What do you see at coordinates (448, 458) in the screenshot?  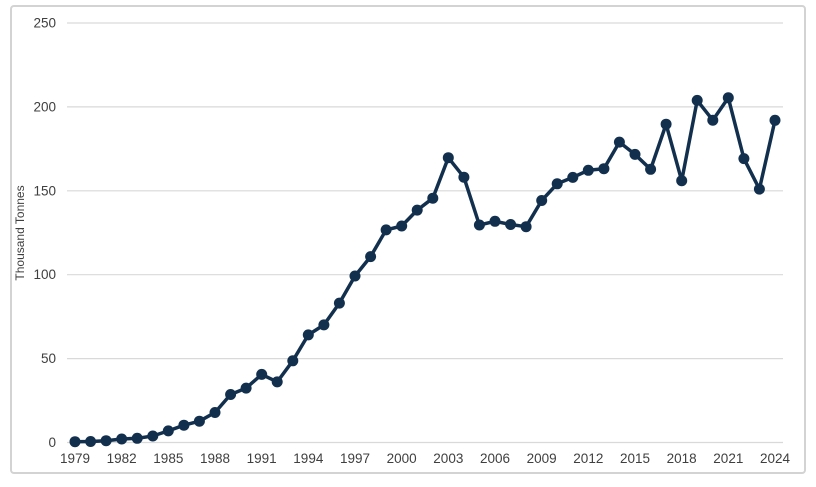 I see `x-tick-label: 2003` at bounding box center [448, 458].